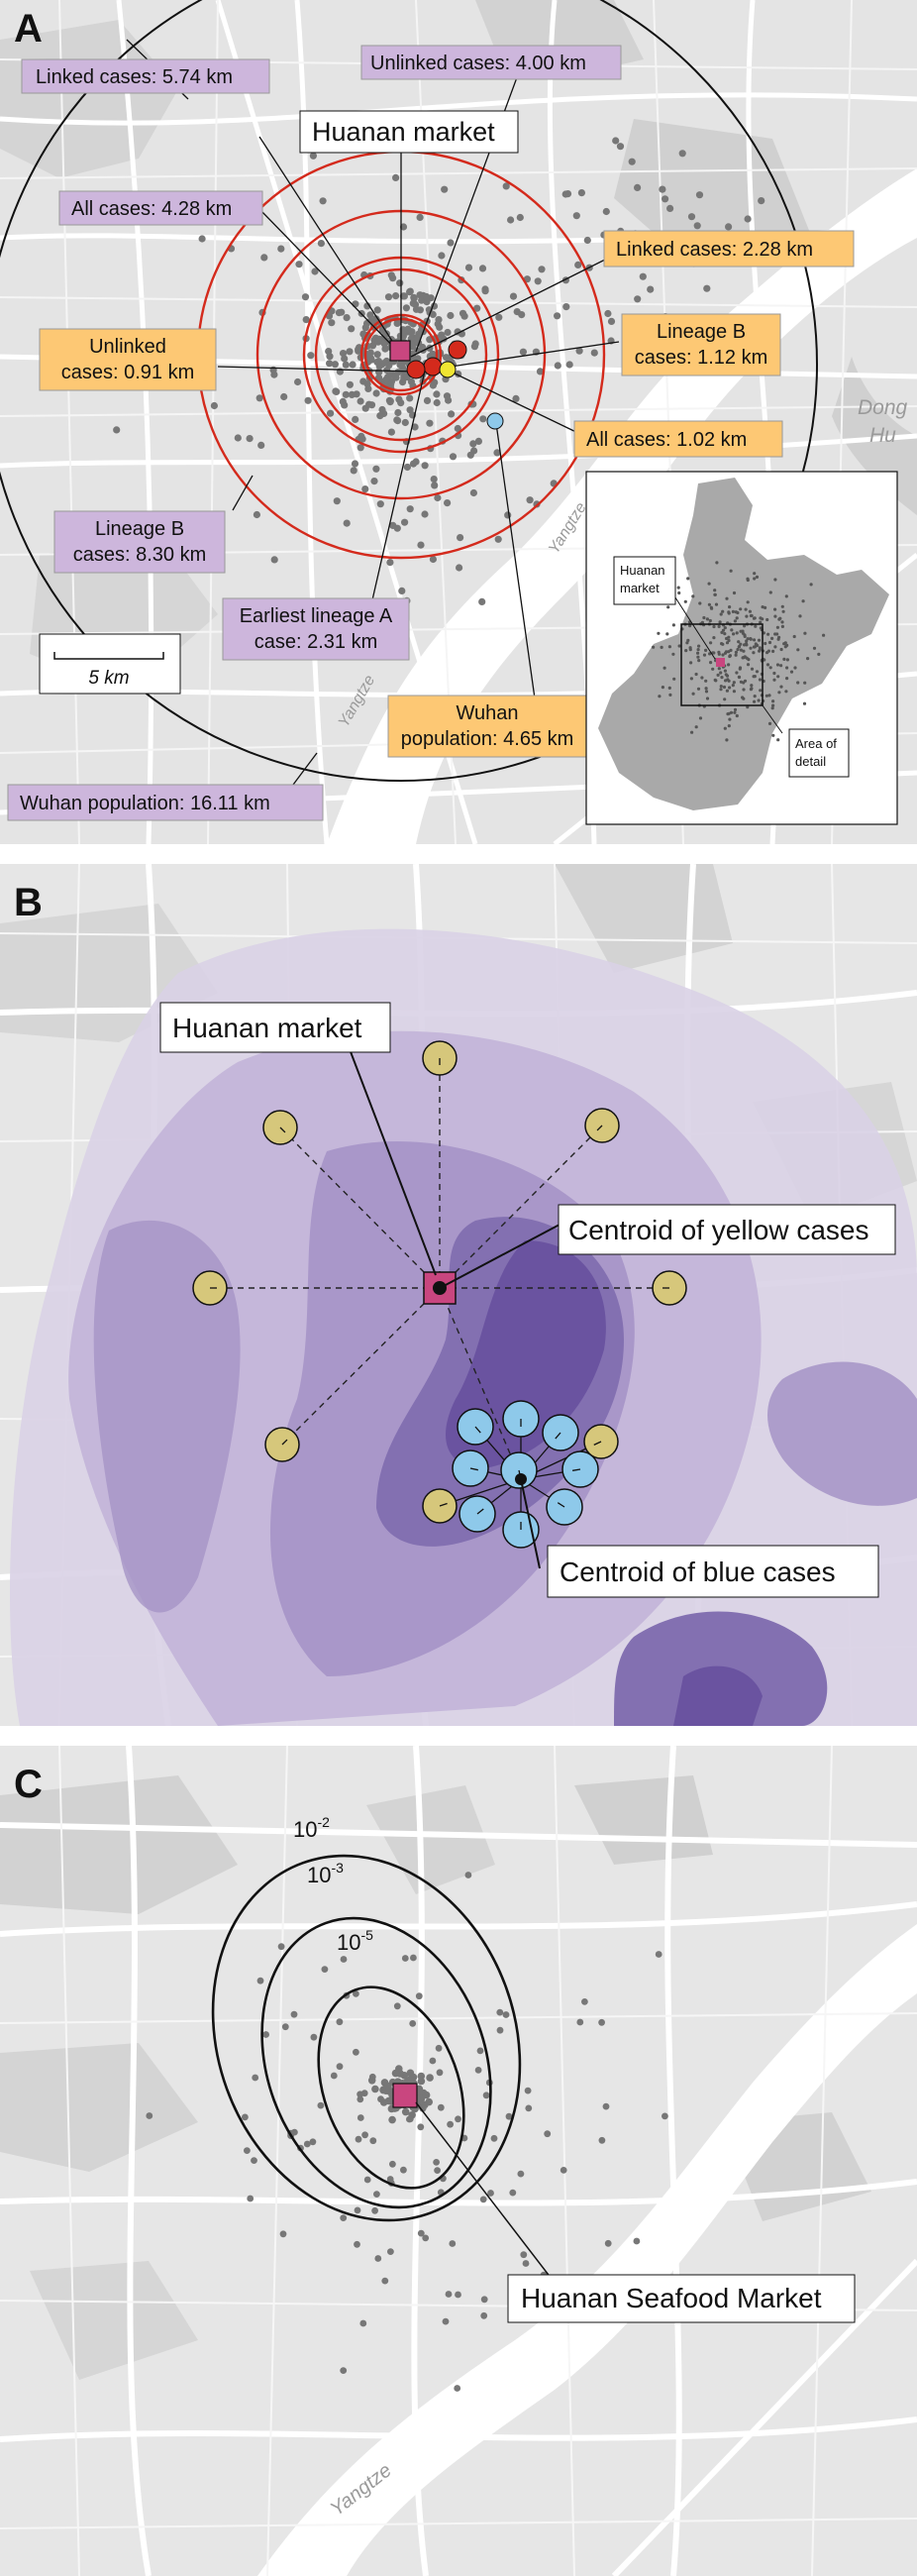 The image size is (917, 2576). I want to click on label-all-4-28: All cases: 4.28 km, so click(160, 208).